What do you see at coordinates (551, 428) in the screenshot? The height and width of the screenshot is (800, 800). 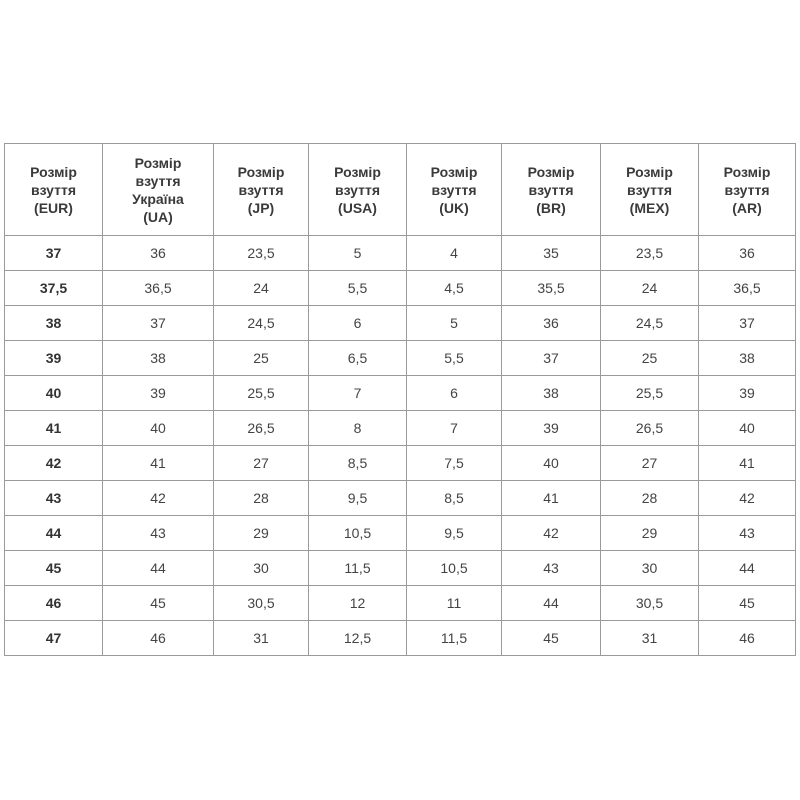 I see `cell-br: 39` at bounding box center [551, 428].